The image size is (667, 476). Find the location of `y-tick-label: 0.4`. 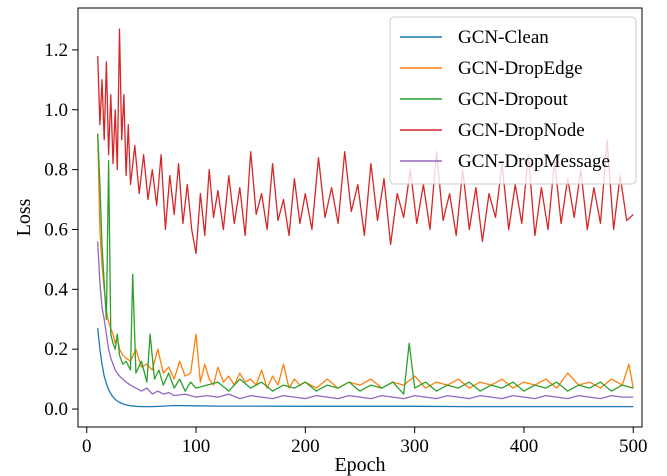

y-tick-label: 0.4 is located at coordinates (56, 289).